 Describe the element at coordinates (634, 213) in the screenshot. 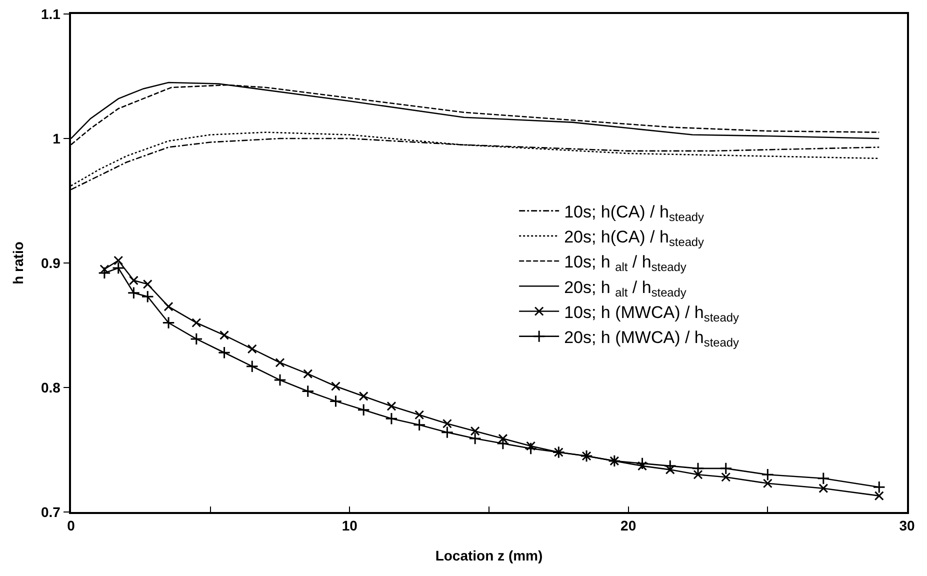

I see `legend-label: 10s; h(CA) / h$_{steady}$` at that location.